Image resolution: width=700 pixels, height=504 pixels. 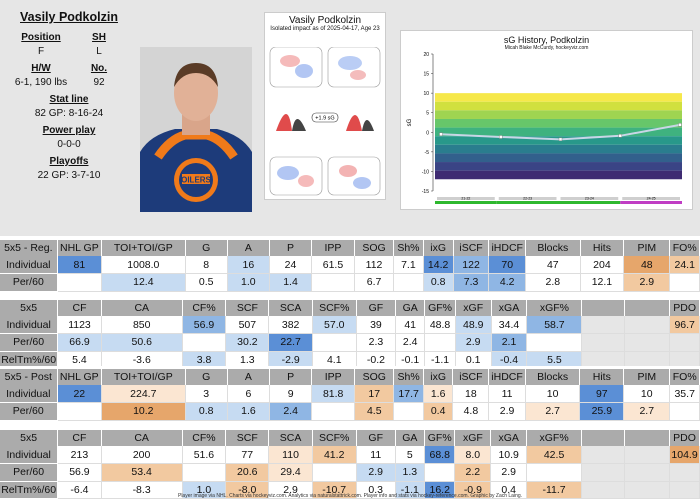 I want to click on table-cell: 224.7, so click(x=143, y=394).